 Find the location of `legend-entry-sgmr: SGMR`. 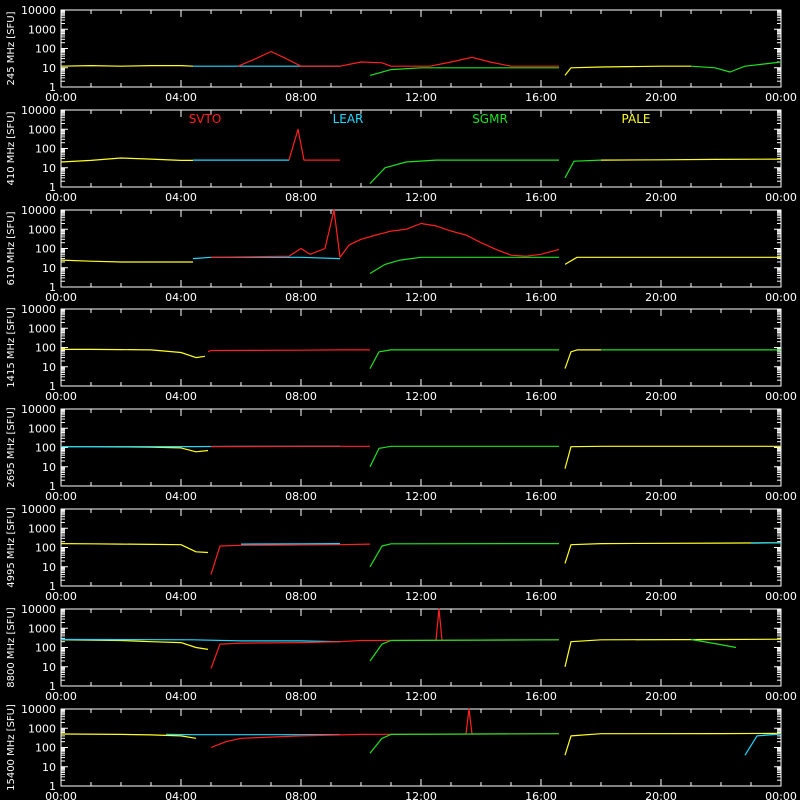

legend-entry-sgmr: SGMR is located at coordinates (490, 119).